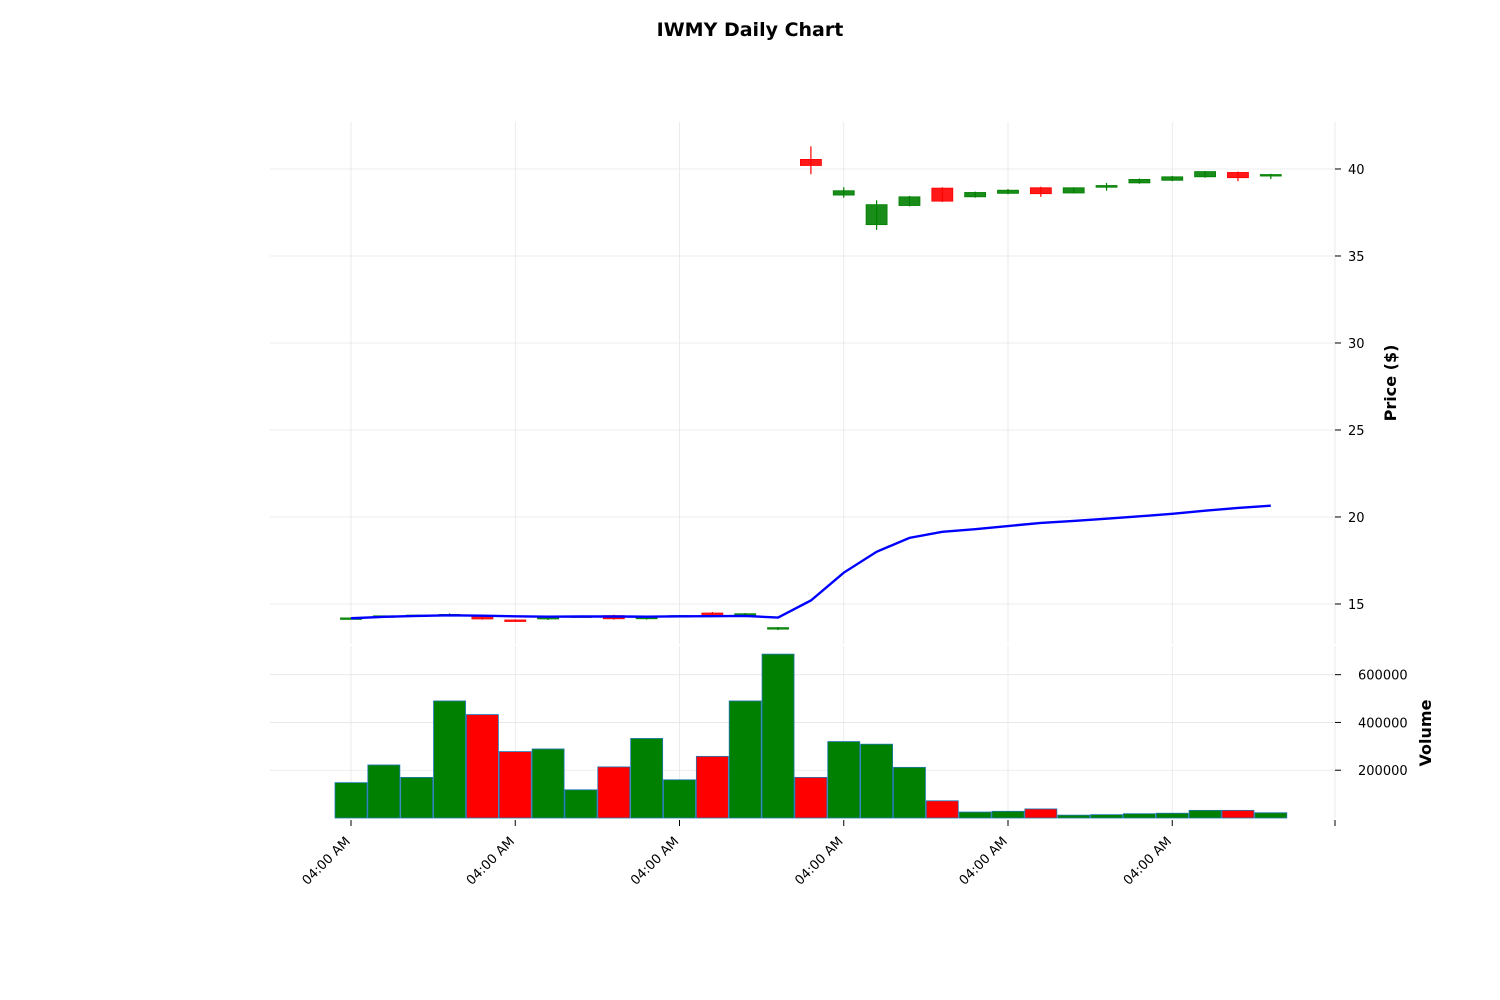  Describe the element at coordinates (1356, 431) in the screenshot. I see `price-tick-label: 25` at that location.